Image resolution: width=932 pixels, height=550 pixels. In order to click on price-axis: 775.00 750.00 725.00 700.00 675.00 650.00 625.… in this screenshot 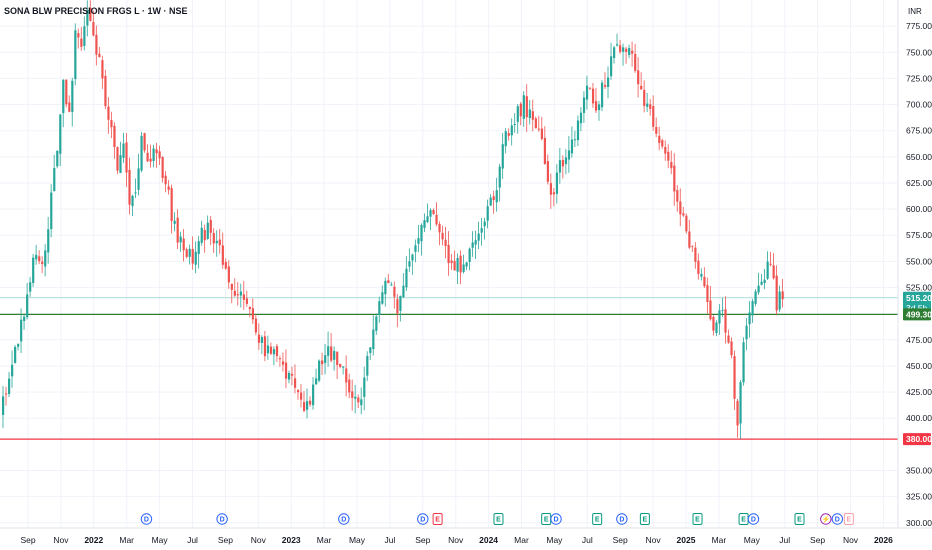, I will do `click(919, 274)`.